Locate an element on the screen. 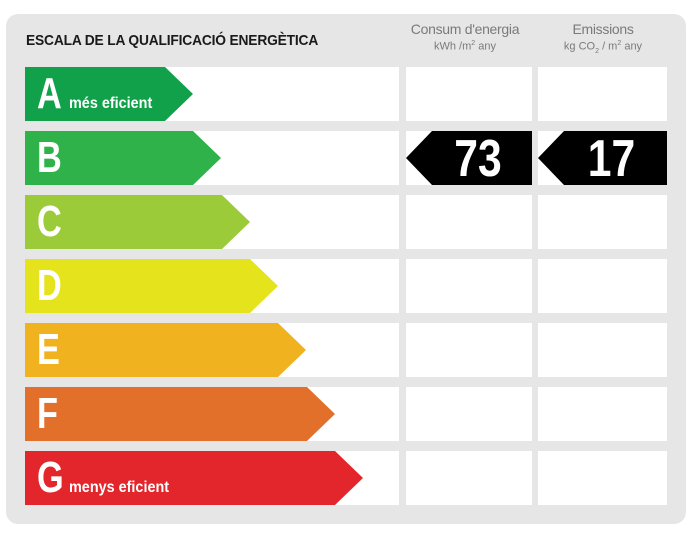  emissions-value-cell: 17 is located at coordinates (602, 159).